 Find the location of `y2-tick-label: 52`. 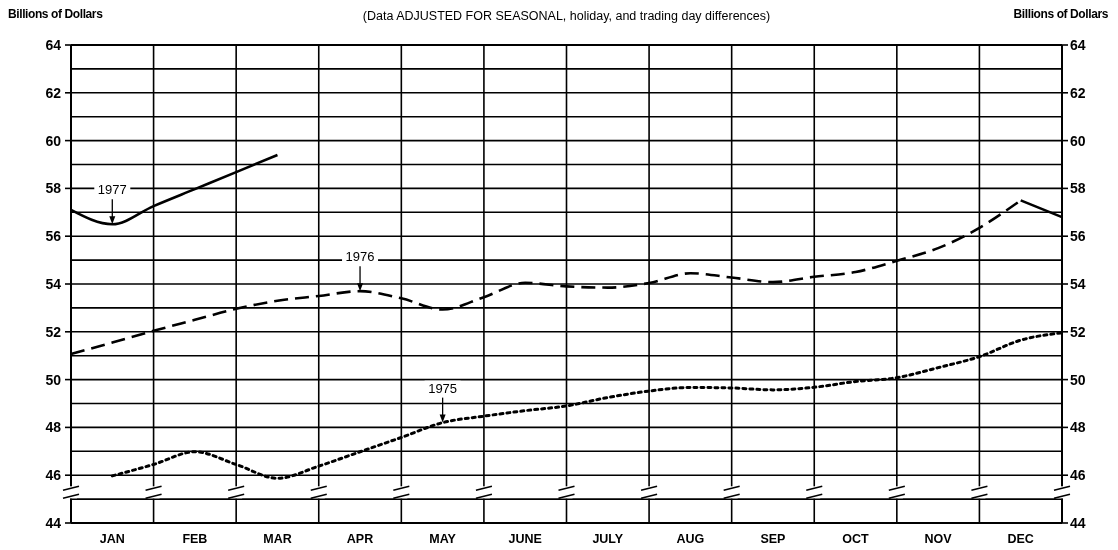

y2-tick-label: 52 is located at coordinates (1078, 331).